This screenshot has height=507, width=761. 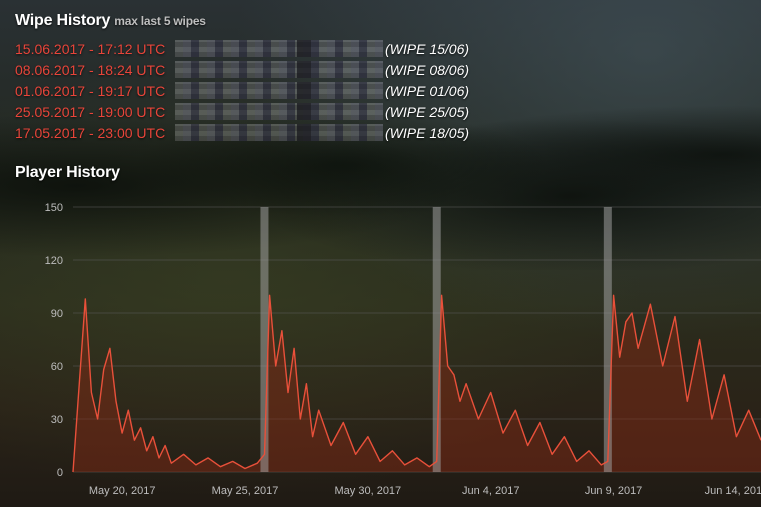 What do you see at coordinates (57, 314) in the screenshot?
I see `y-tick-label: 90` at bounding box center [57, 314].